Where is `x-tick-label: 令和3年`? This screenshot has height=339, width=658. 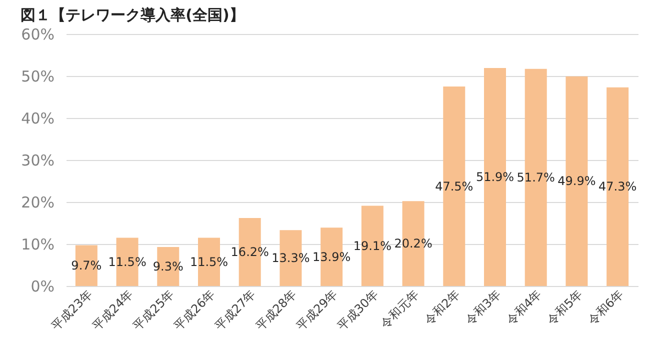 x-tick-label: 令和3年 is located at coordinates (483, 307).